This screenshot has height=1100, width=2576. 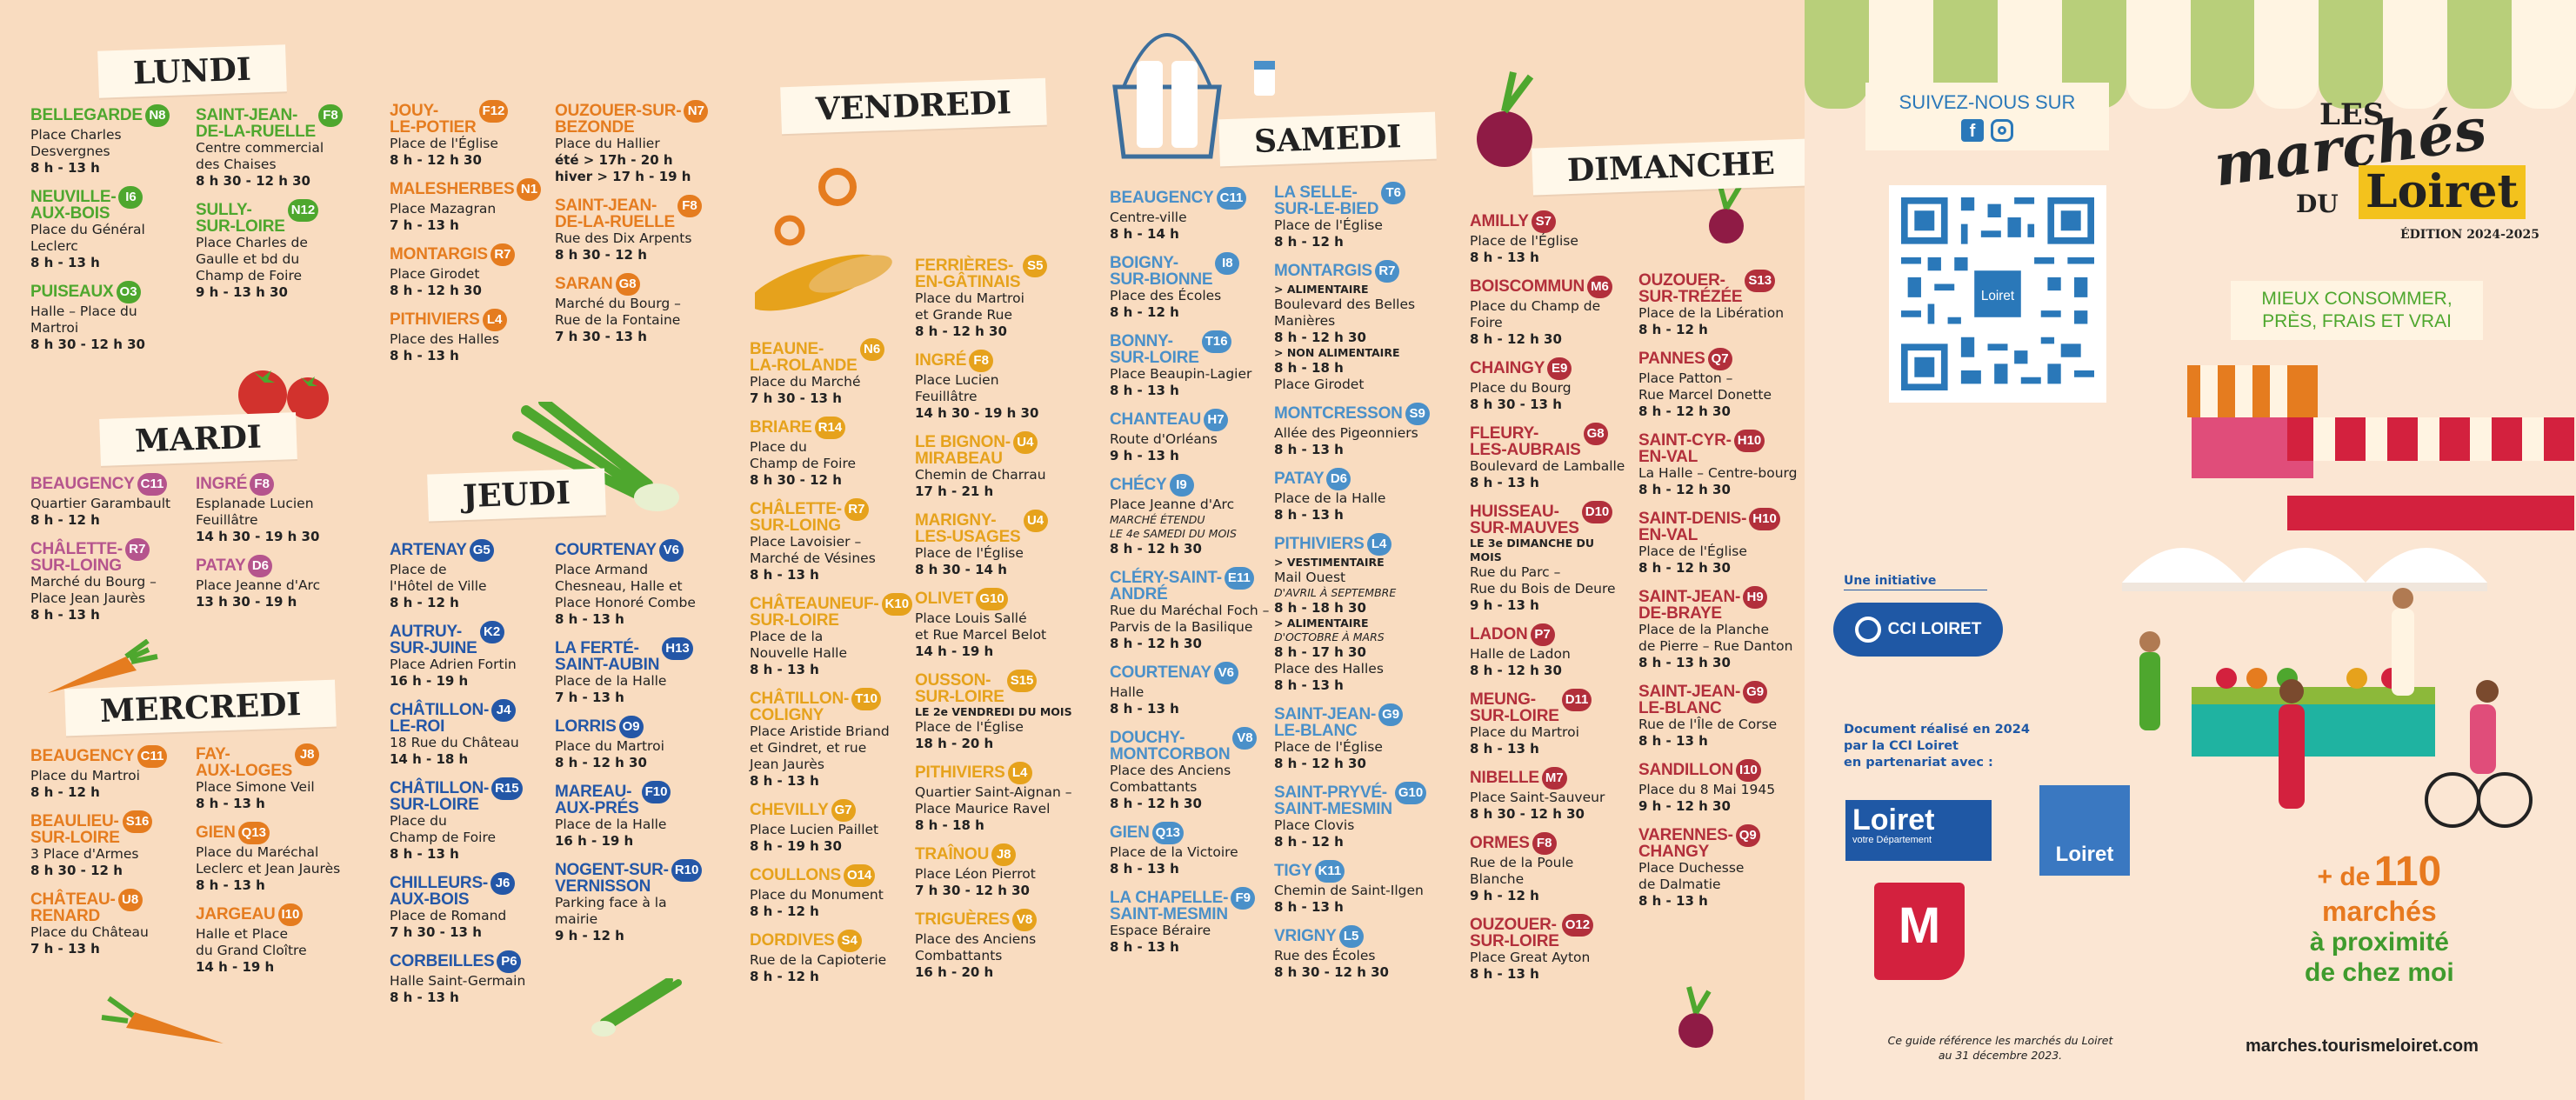 What do you see at coordinates (1524, 241) in the screenshot?
I see `market-address: Place de l'Église` at bounding box center [1524, 241].